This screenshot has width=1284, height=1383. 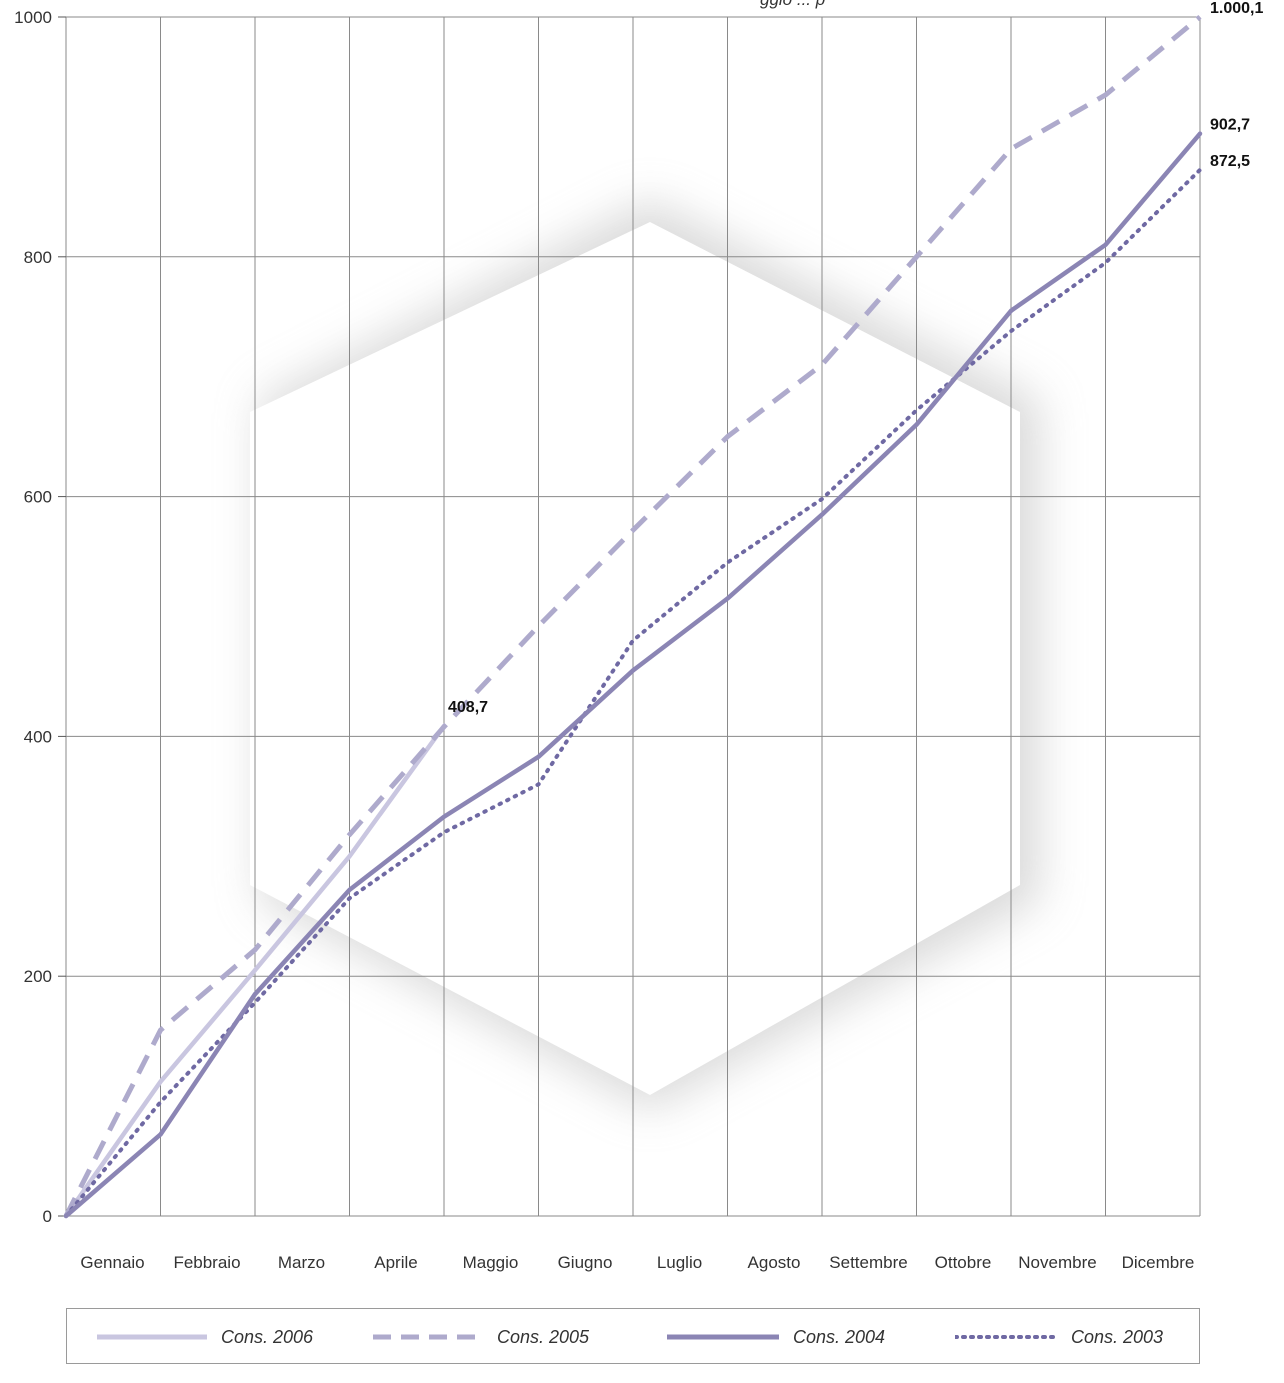 I want to click on x-tick-label: Settembre, so click(x=868, y=1262).